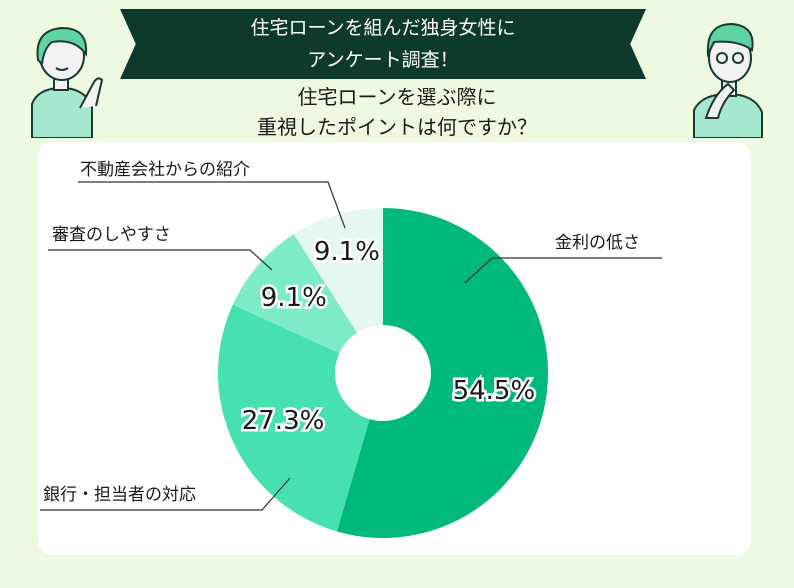 The height and width of the screenshot is (588, 794). I want to click on title-banner: 住宅ローンを組んだ独身女性に アンケート調査！, so click(383, 44).